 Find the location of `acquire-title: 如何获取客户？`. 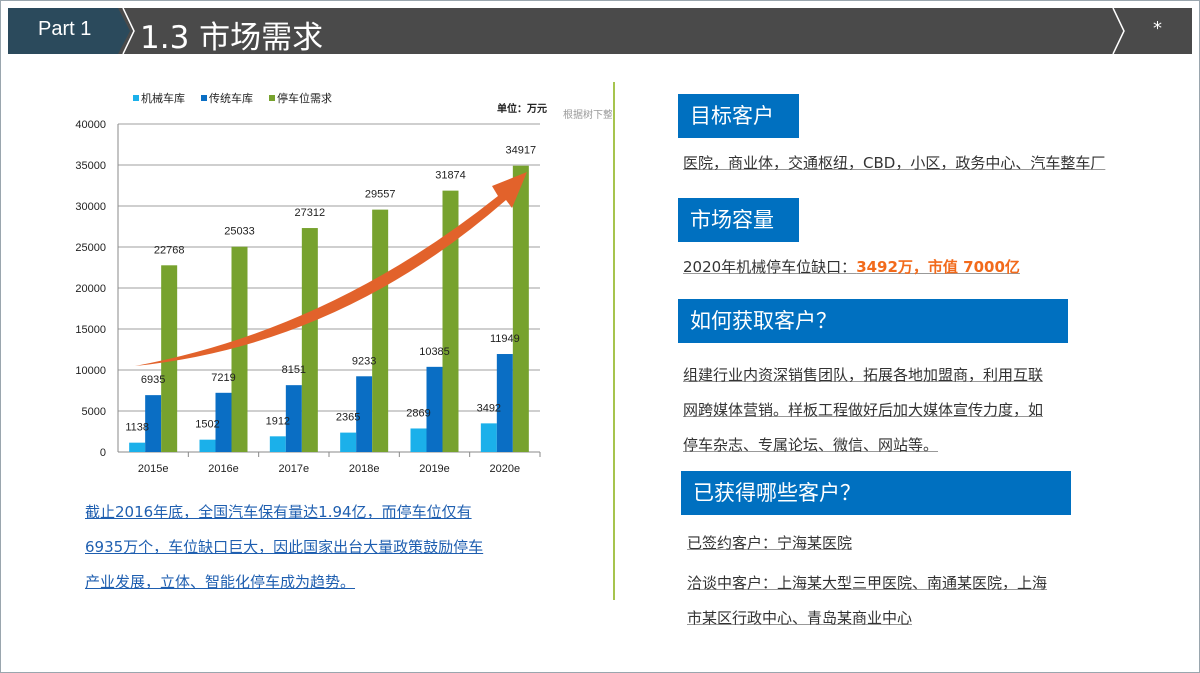

acquire-title: 如何获取客户？ is located at coordinates (873, 321).